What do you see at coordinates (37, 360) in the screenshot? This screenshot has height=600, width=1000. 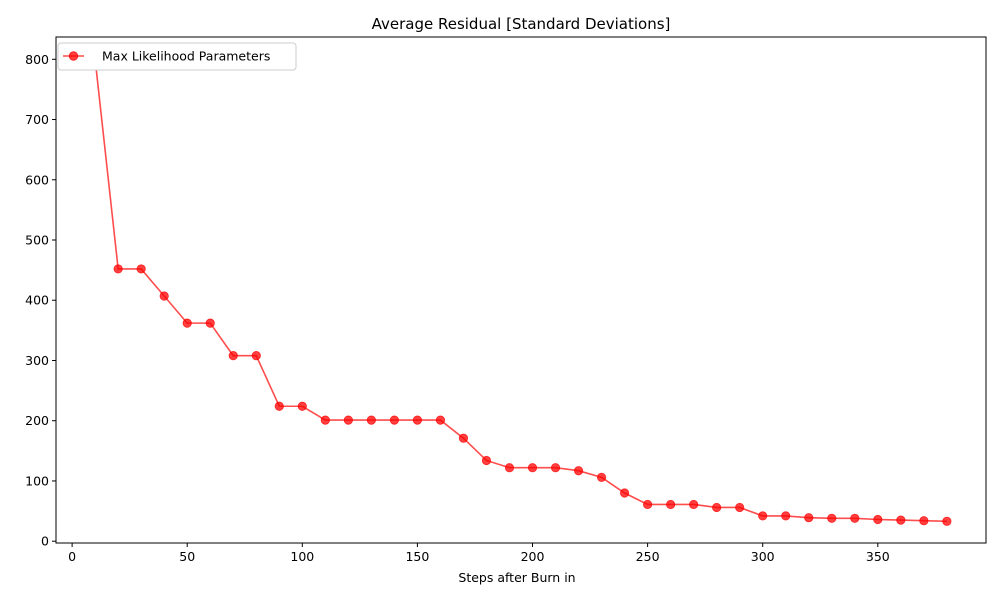 I see `y-tick-label: 300` at bounding box center [37, 360].